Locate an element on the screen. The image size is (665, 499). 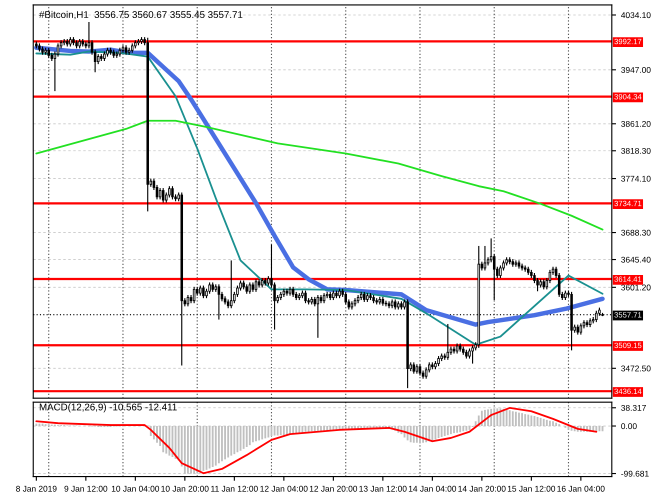
x-tick-label: 9 Jan 12:00 is located at coordinates (86, 489).